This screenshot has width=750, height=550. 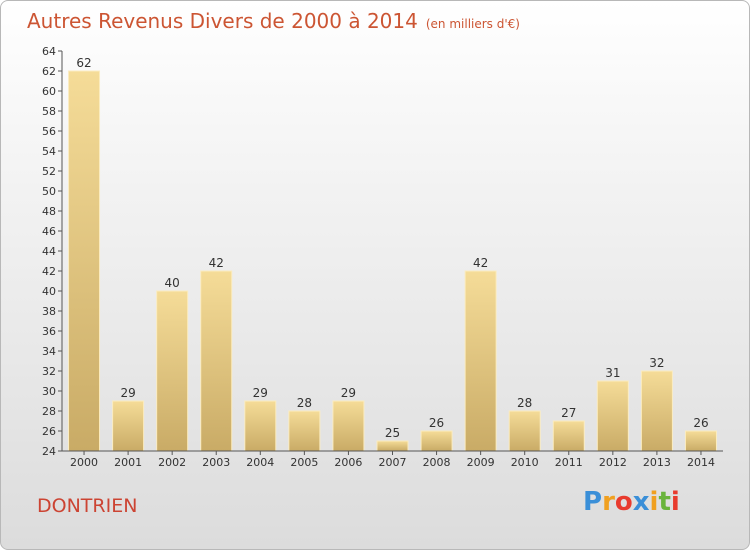 What do you see at coordinates (700, 423) in the screenshot?
I see `data-label-2014: 26` at bounding box center [700, 423].